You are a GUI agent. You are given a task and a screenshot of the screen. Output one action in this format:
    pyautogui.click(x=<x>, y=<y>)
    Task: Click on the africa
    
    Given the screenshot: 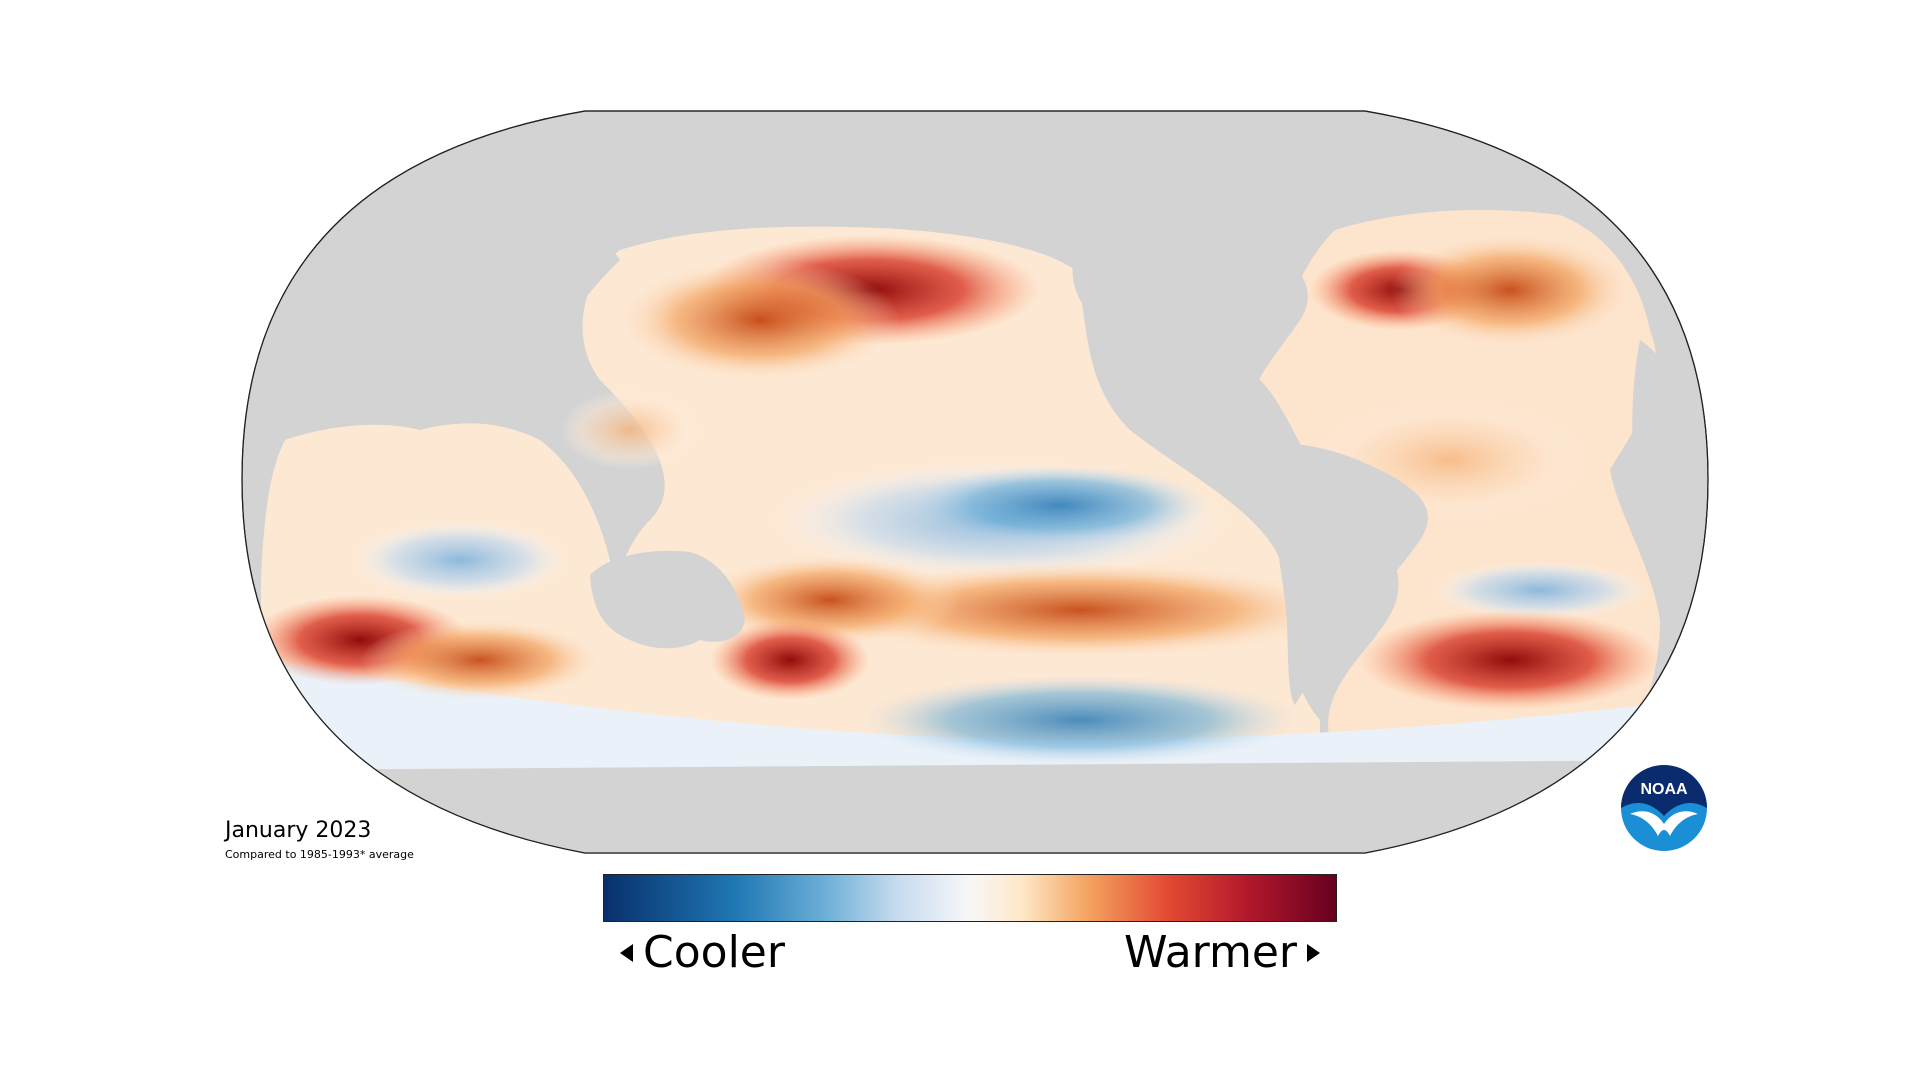 What is the action you would take?
    pyautogui.click(x=1663, y=460)
    